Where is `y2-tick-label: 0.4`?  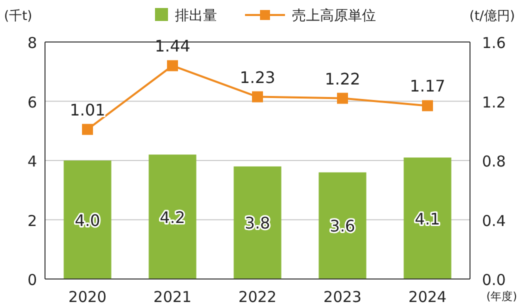
y2-tick-label: 0.4 is located at coordinates (494, 221).